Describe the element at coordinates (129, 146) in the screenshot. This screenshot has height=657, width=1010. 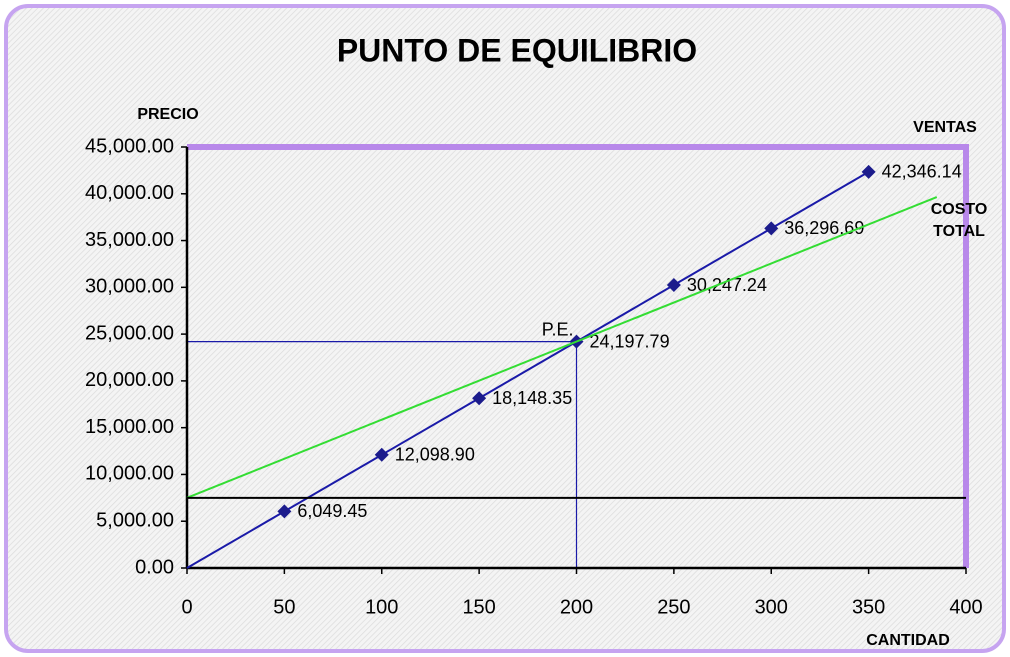
I see `y-tick-label: 45,000.00` at that location.